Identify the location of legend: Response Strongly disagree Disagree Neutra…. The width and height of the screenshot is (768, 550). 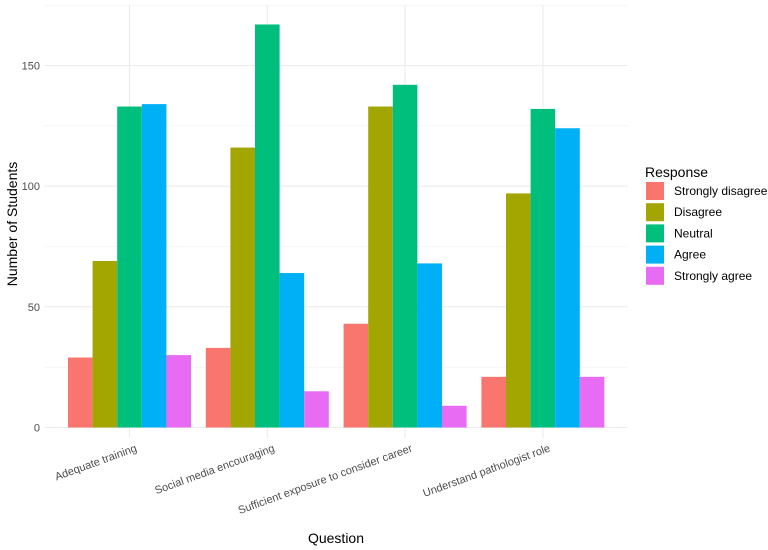
(706, 224).